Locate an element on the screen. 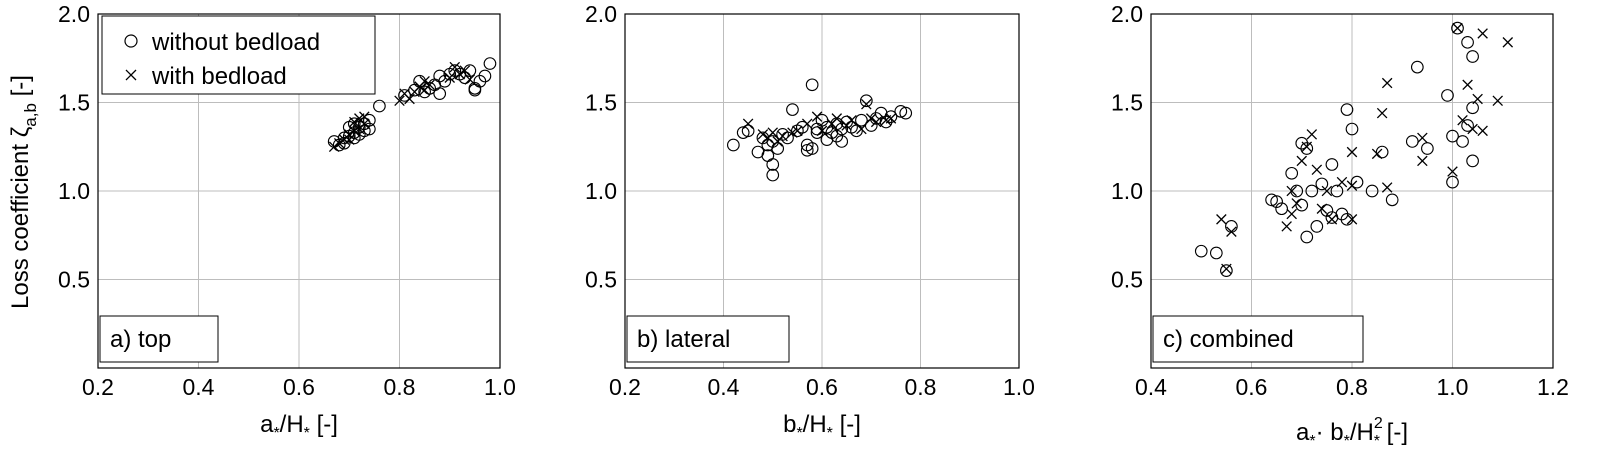 This screenshot has height=460, width=1608. panel-label-box is located at coordinates (1258, 339).